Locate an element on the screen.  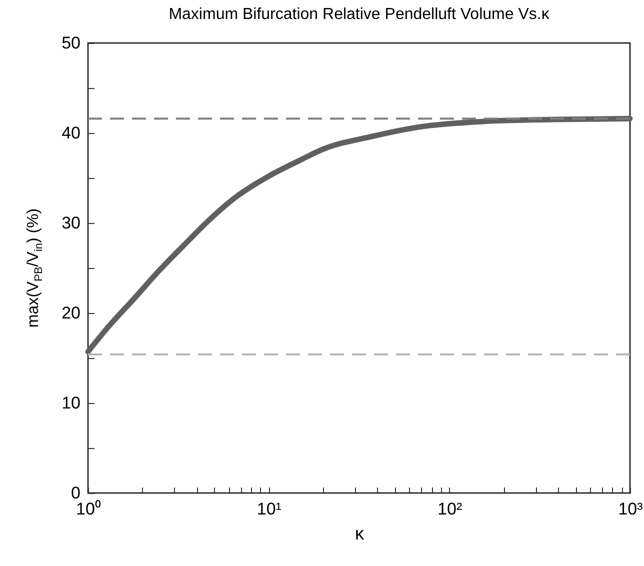
y-tick-label: 0 is located at coordinates (75, 493).